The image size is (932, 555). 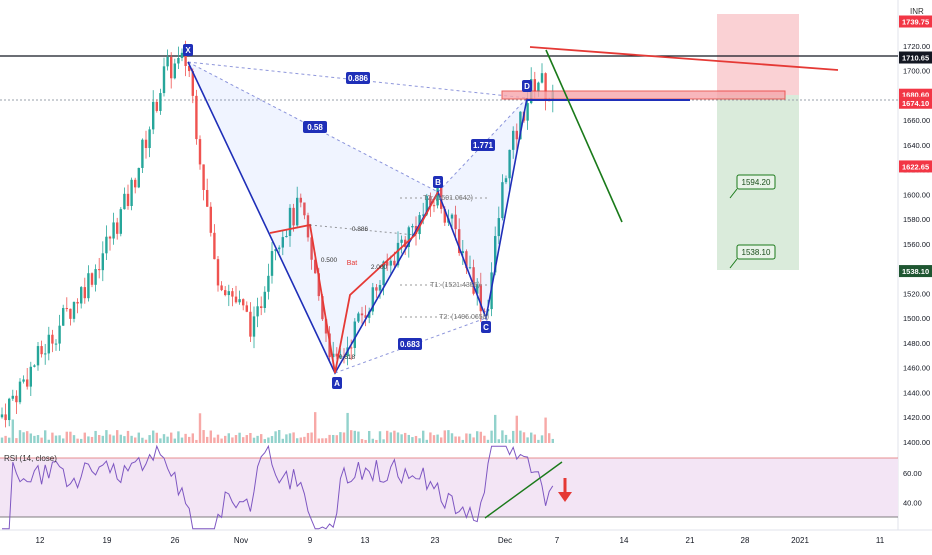 I want to click on stop-loss-zone, so click(x=758, y=54).